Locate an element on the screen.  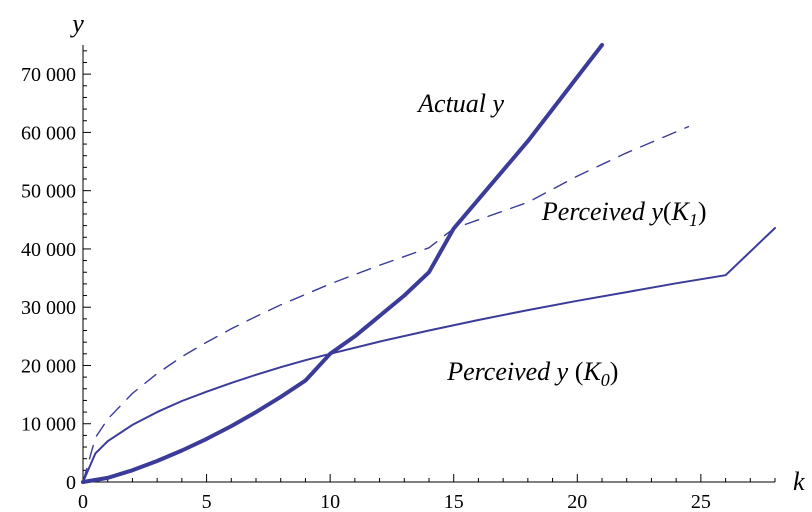
y-tick-label: 40 000 is located at coordinates (48, 250).